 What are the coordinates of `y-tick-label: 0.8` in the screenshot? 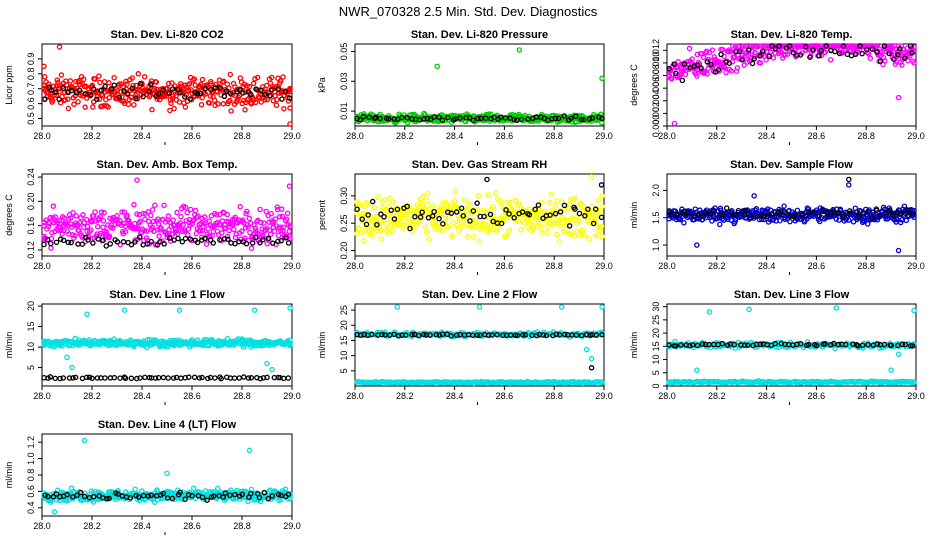 It's located at (31, 74).